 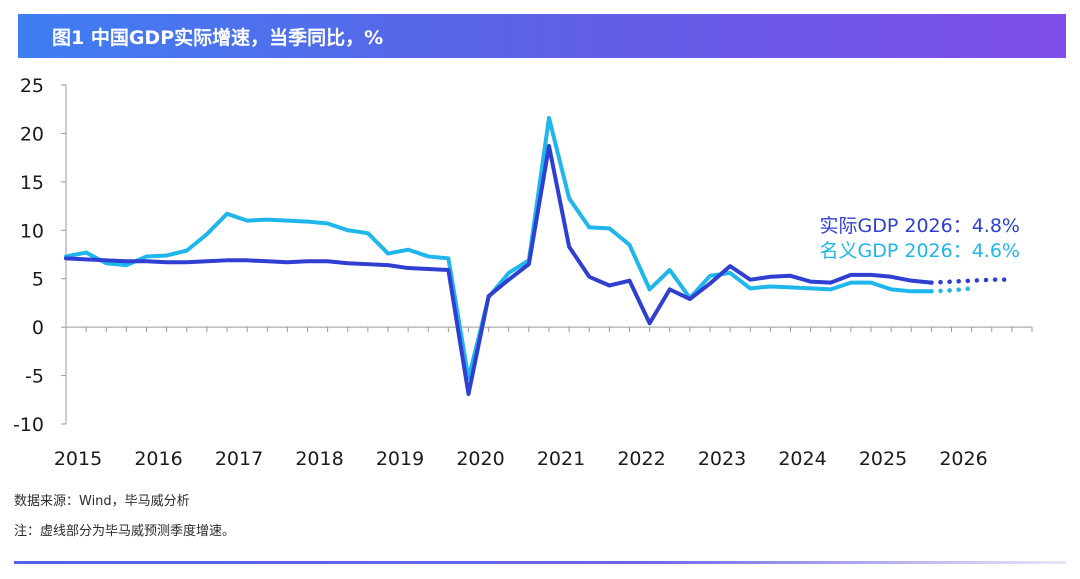 What do you see at coordinates (920, 251) in the screenshot?
I see `legend-nominal-gdp: 名义GDP 2026：4.6%` at bounding box center [920, 251].